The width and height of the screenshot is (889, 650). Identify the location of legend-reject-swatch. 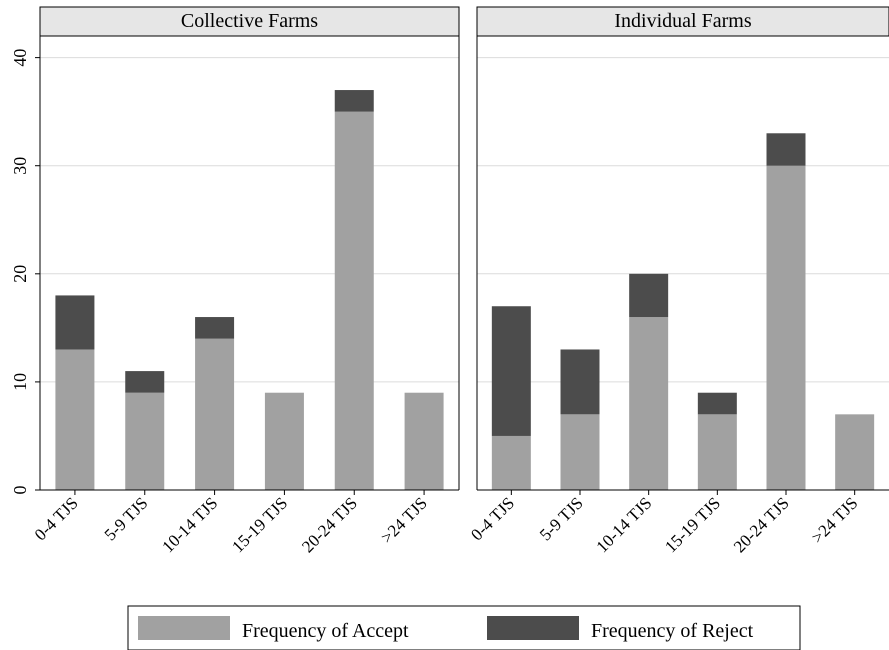
(533, 628).